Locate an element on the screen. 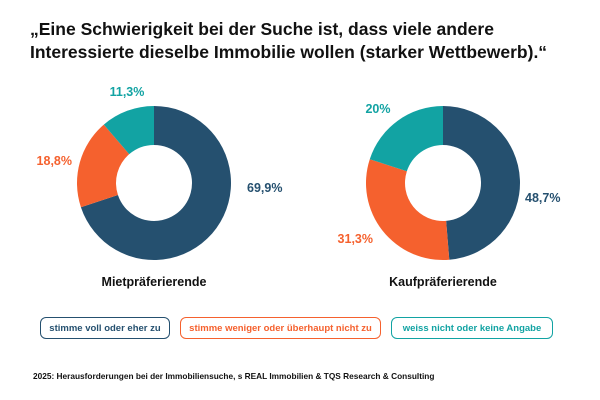  legend-label: stimme weniger oder überhaupt nicht zu is located at coordinates (280, 328).